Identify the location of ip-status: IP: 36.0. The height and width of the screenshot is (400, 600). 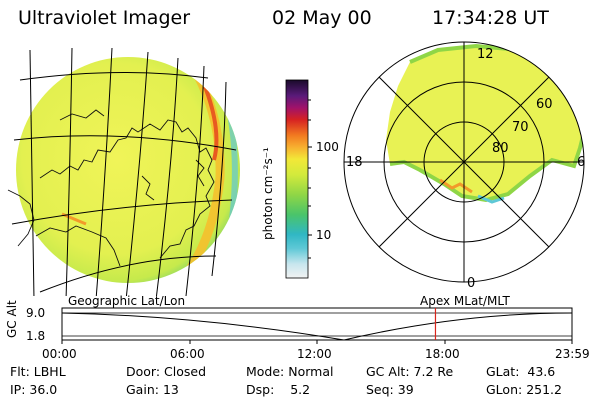
(34, 389).